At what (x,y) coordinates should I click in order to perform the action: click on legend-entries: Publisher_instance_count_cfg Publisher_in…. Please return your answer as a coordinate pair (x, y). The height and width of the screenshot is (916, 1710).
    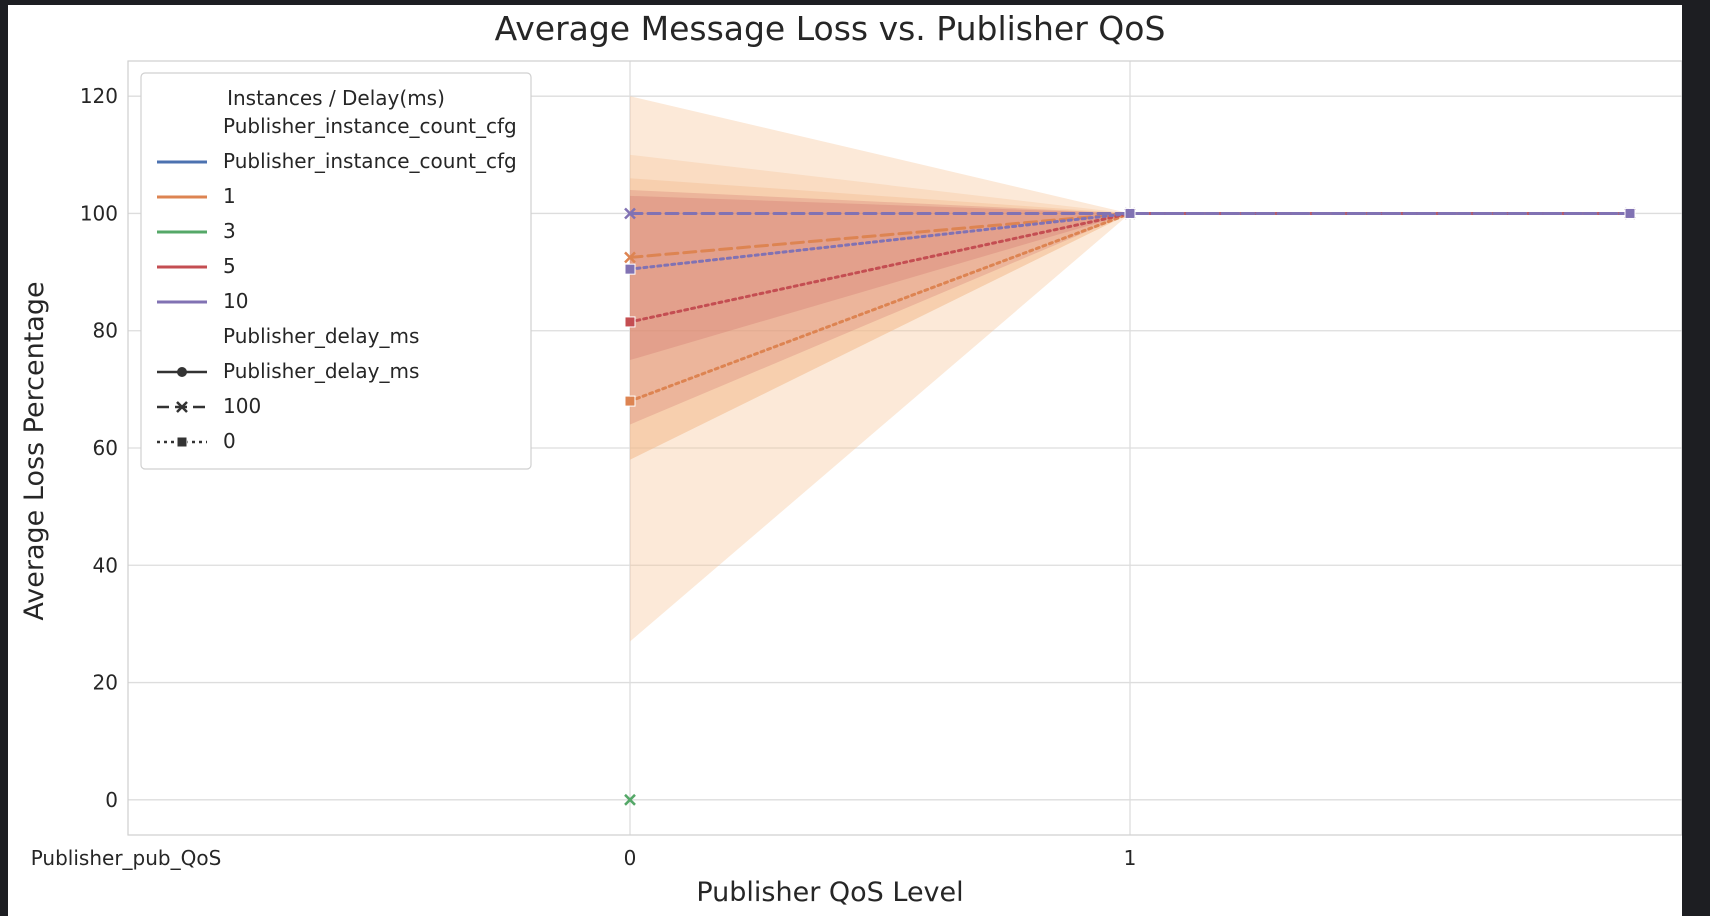
    Looking at the image, I should click on (337, 283).